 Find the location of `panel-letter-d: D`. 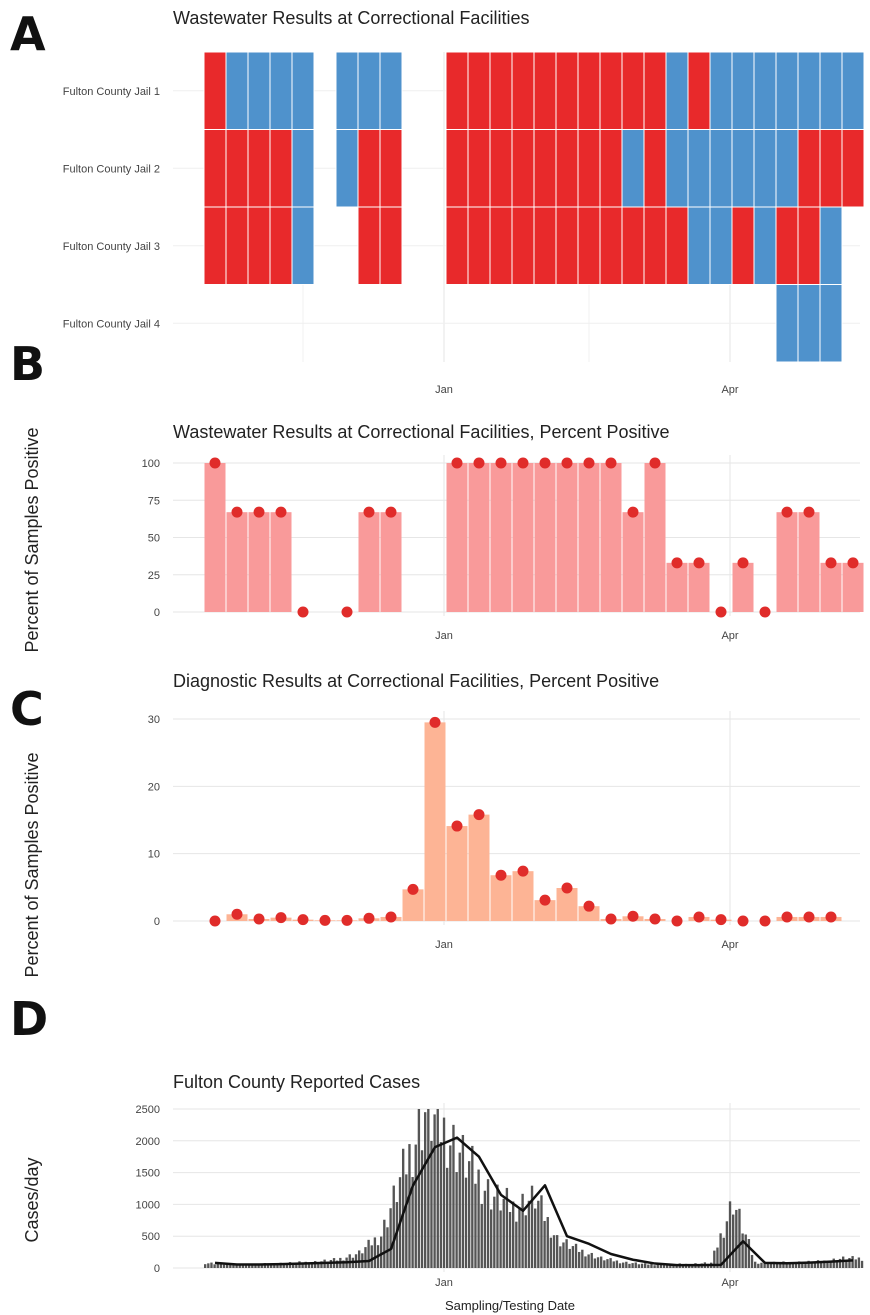

panel-letter-d: D is located at coordinates (29, 1019).